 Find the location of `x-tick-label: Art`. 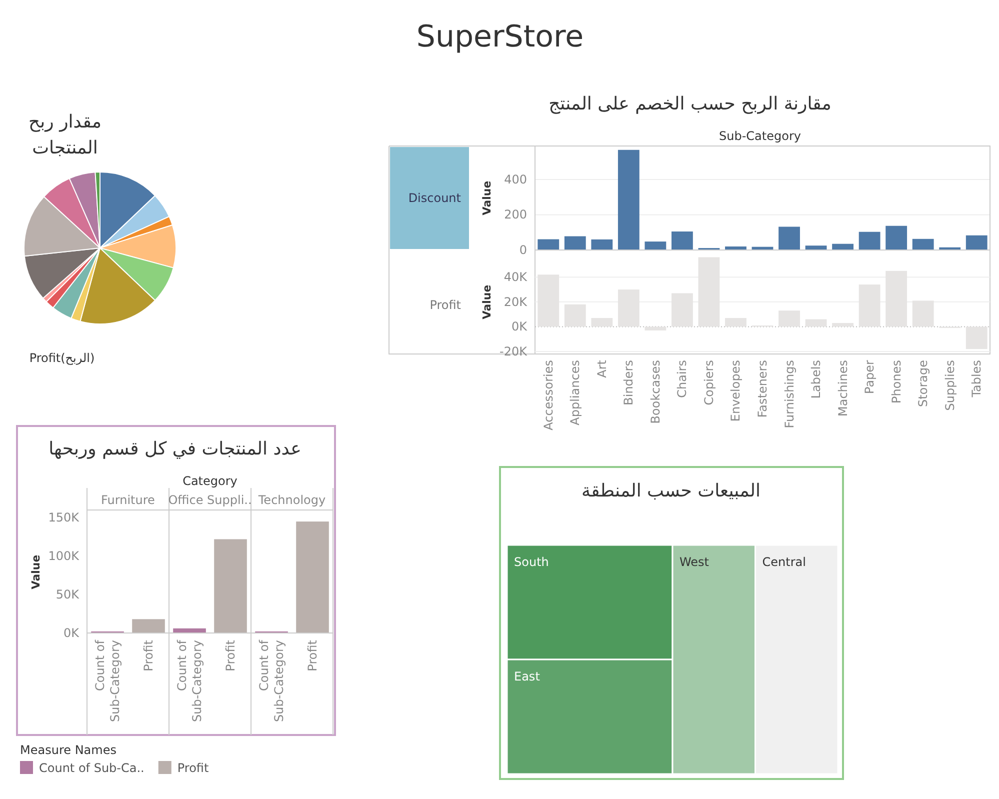

x-tick-label: Art is located at coordinates (601, 369).